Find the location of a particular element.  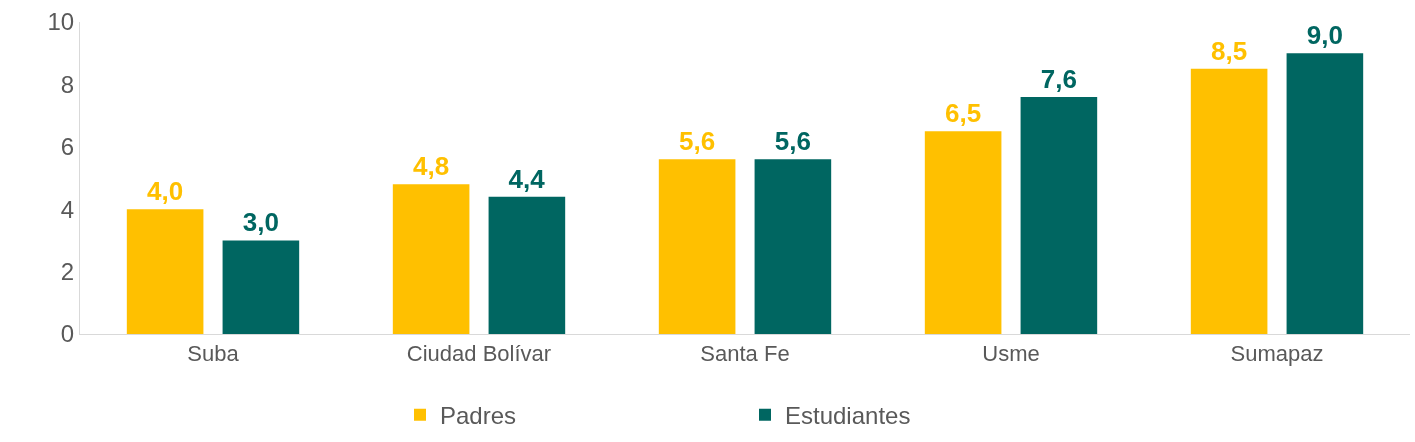

data-label: 7,6 is located at coordinates (1058, 78).